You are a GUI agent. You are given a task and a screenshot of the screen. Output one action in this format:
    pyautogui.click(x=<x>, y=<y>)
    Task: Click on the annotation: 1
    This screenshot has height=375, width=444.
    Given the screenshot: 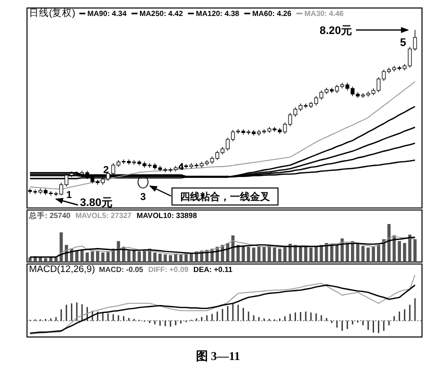 What is the action you would take?
    pyautogui.click(x=69, y=195)
    